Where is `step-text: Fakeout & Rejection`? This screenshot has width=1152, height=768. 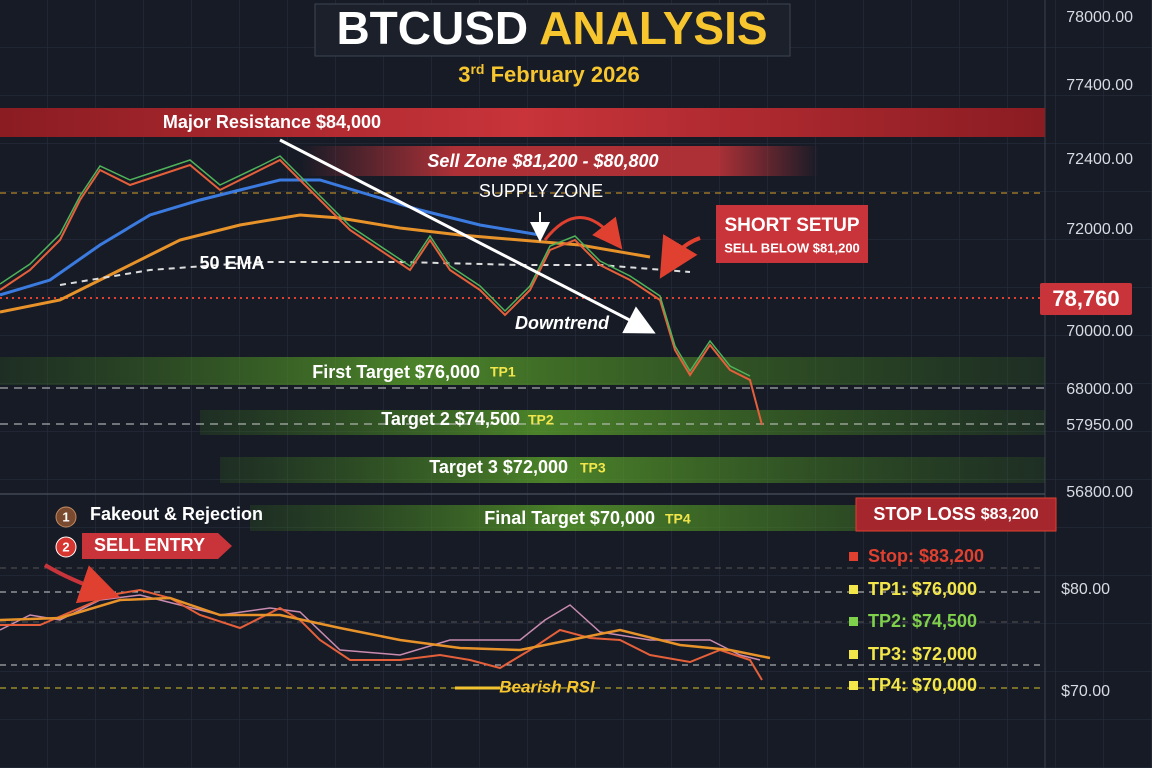 step-text: Fakeout & Rejection is located at coordinates (176, 514).